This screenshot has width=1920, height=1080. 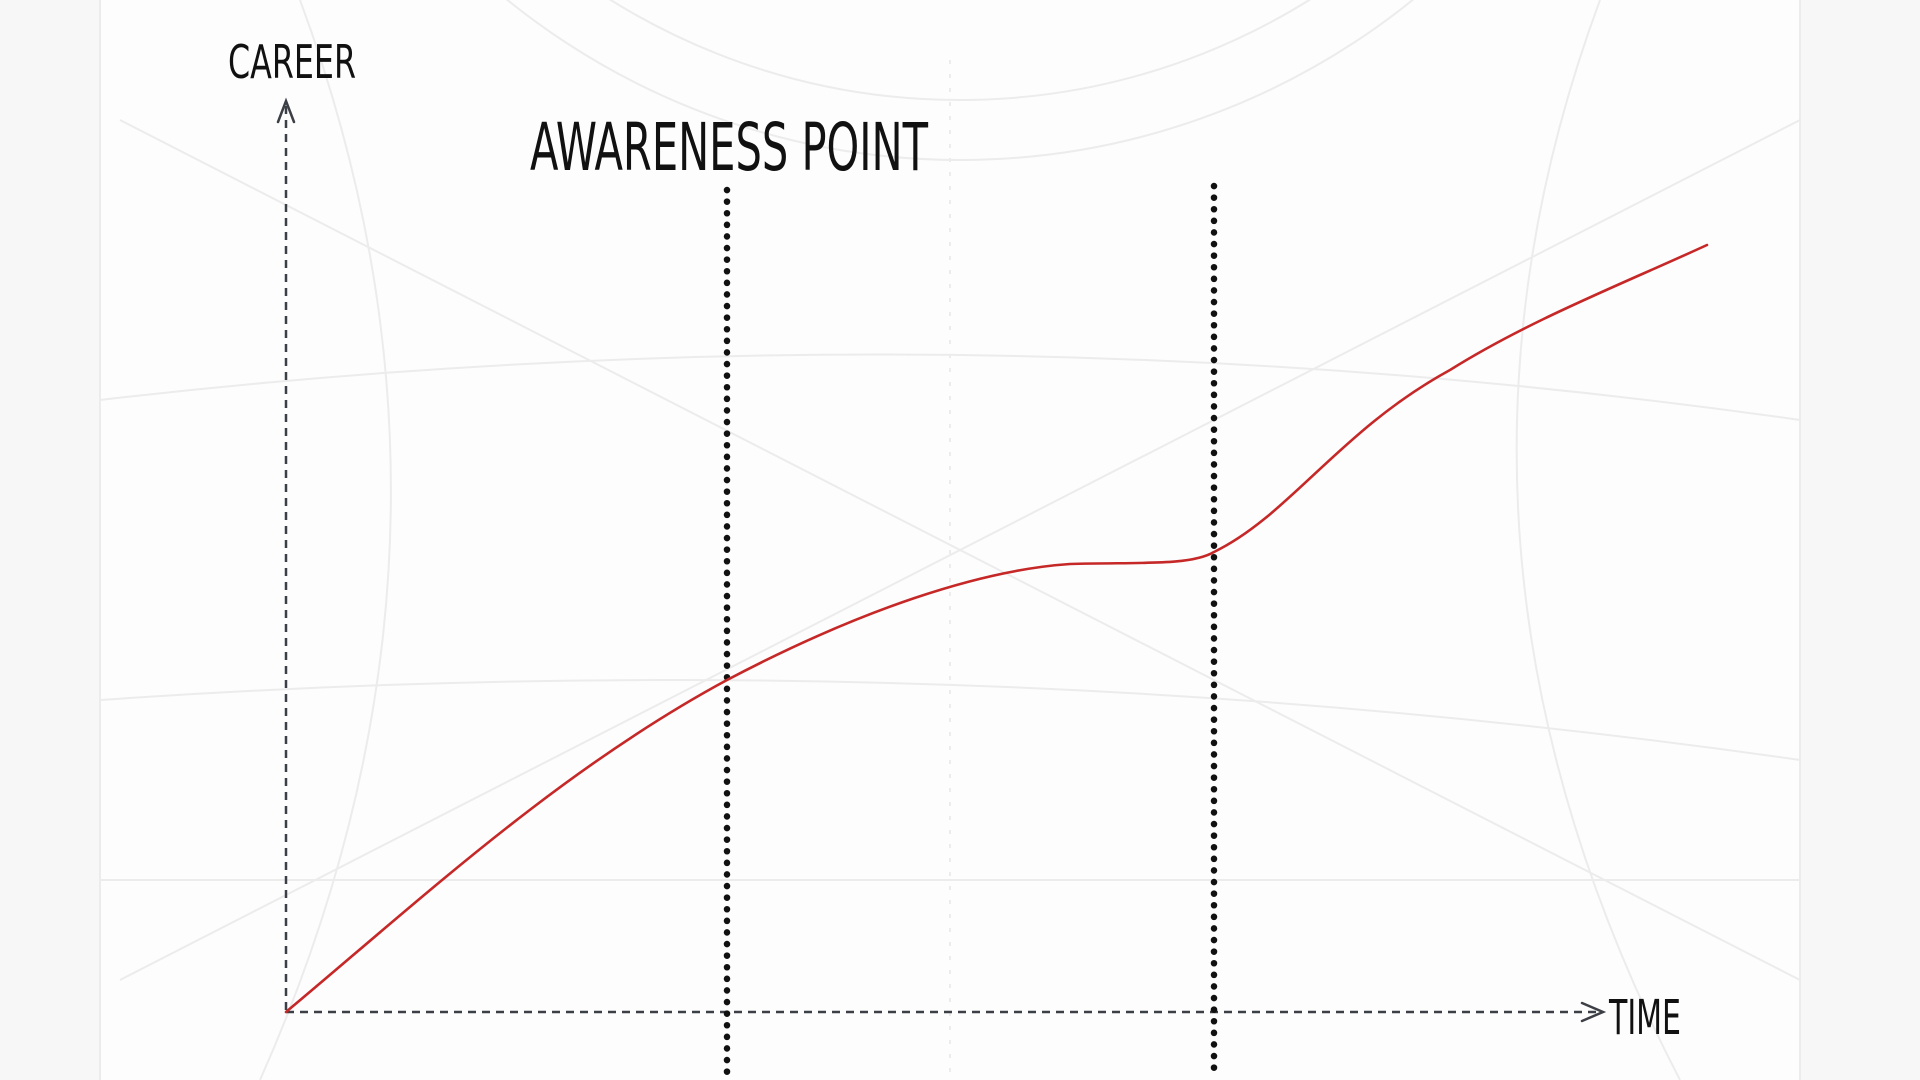 What do you see at coordinates (1593, 1012) in the screenshot?
I see `x-axis-arrowhead-icon` at bounding box center [1593, 1012].